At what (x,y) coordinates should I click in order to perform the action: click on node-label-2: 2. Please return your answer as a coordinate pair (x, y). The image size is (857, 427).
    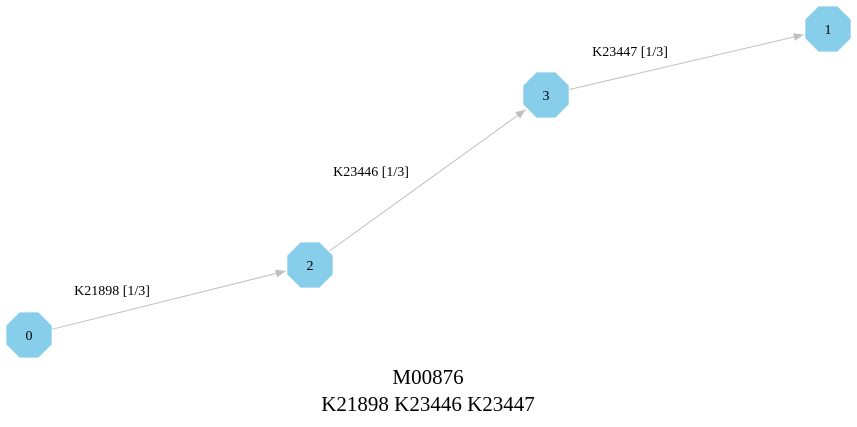
    Looking at the image, I should click on (310, 266).